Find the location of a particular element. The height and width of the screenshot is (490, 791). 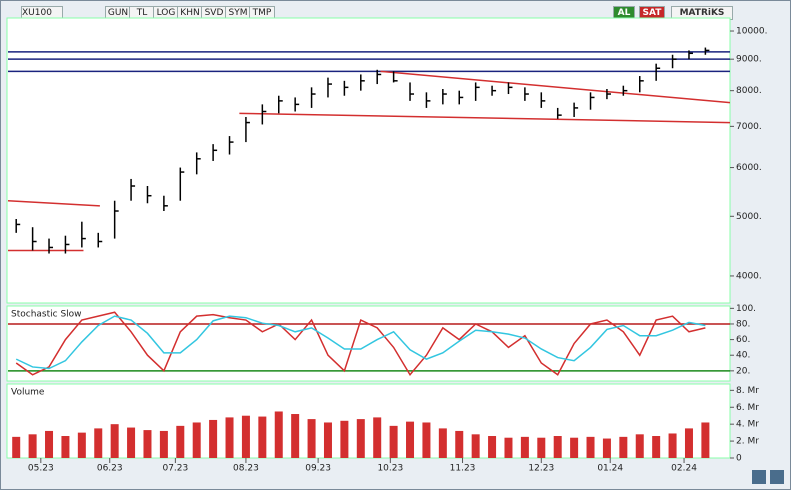

y-tick-label: 60. is located at coordinates (743, 340).